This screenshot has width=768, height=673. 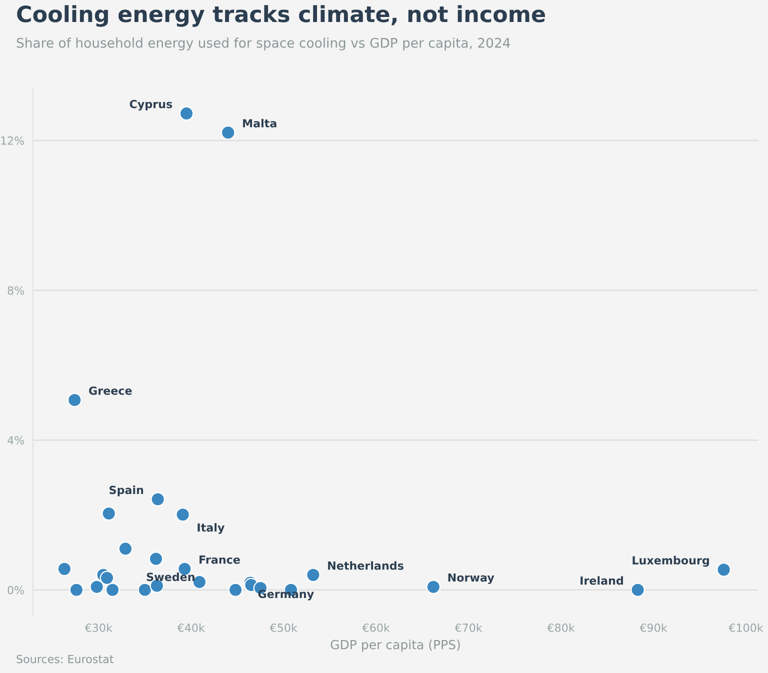 What do you see at coordinates (471, 578) in the screenshot?
I see `annotation: Norway` at bounding box center [471, 578].